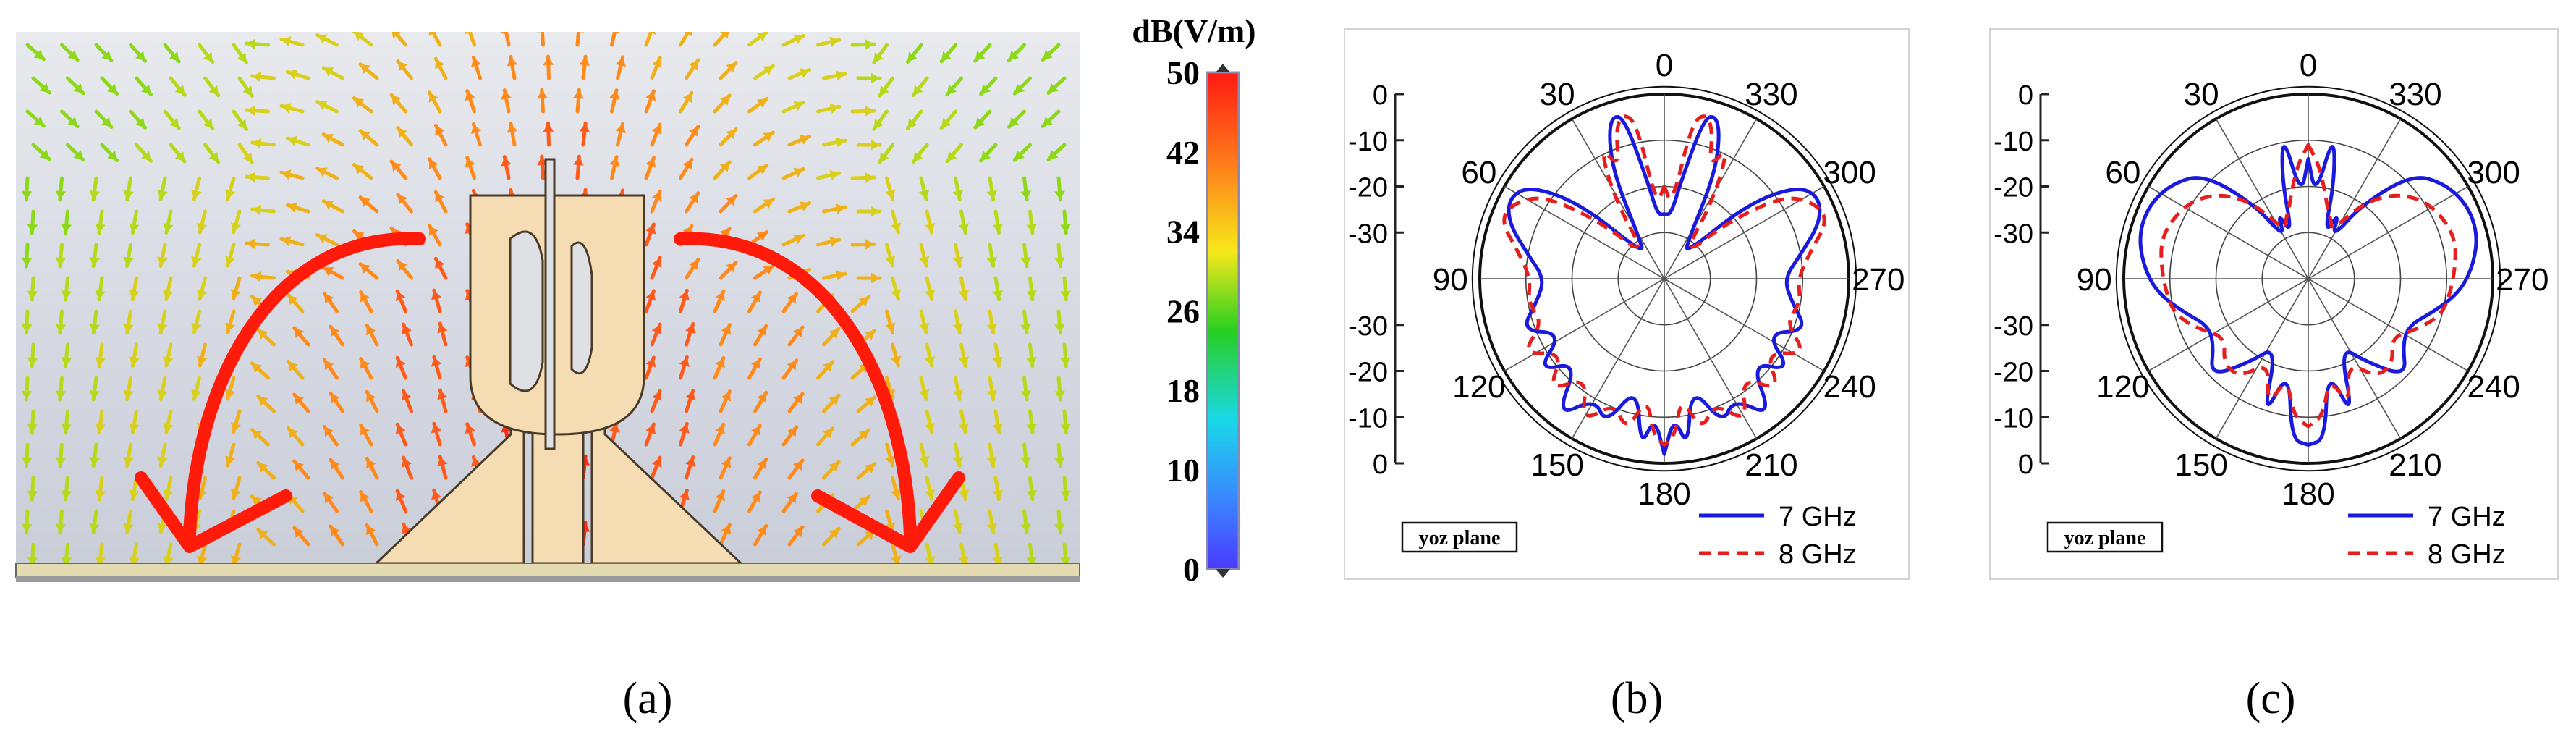  I want to click on field-arrow, so click(471, 39).